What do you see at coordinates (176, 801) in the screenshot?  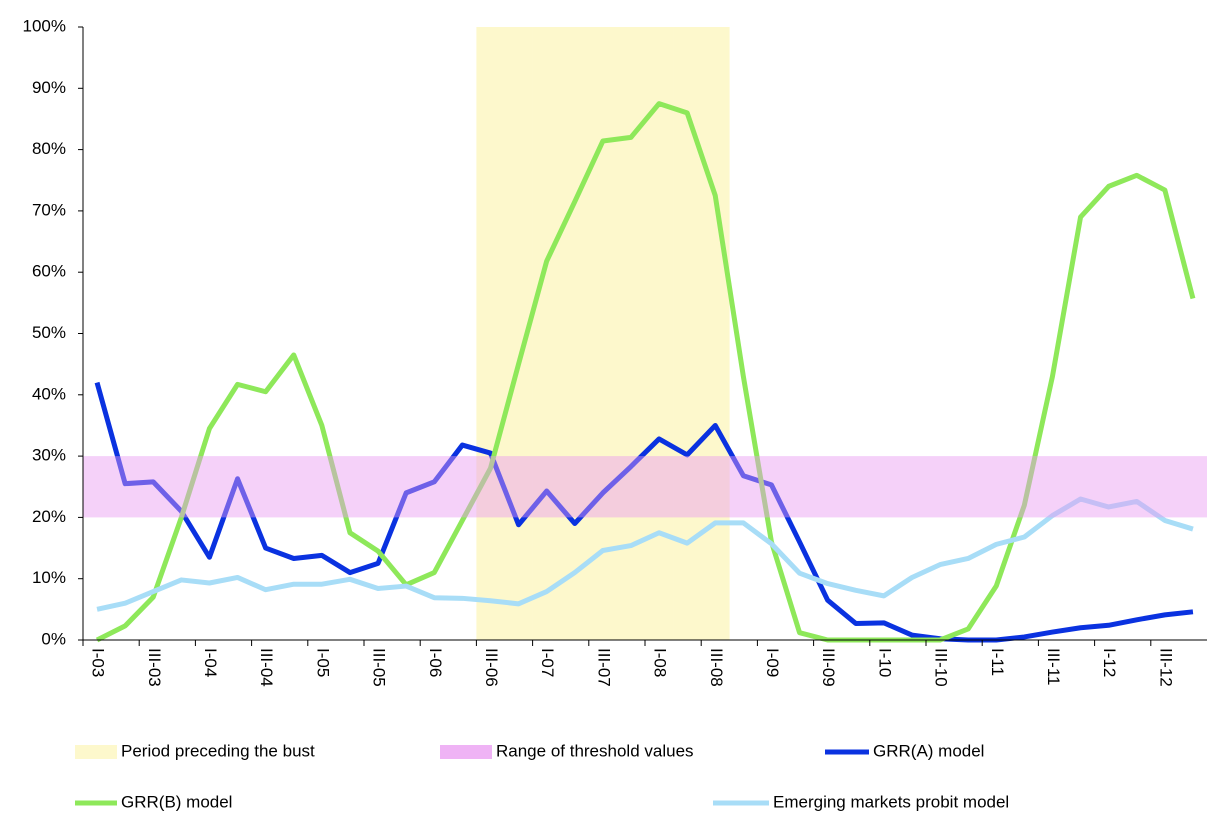 I see `legend-label: GRR(B) model` at bounding box center [176, 801].